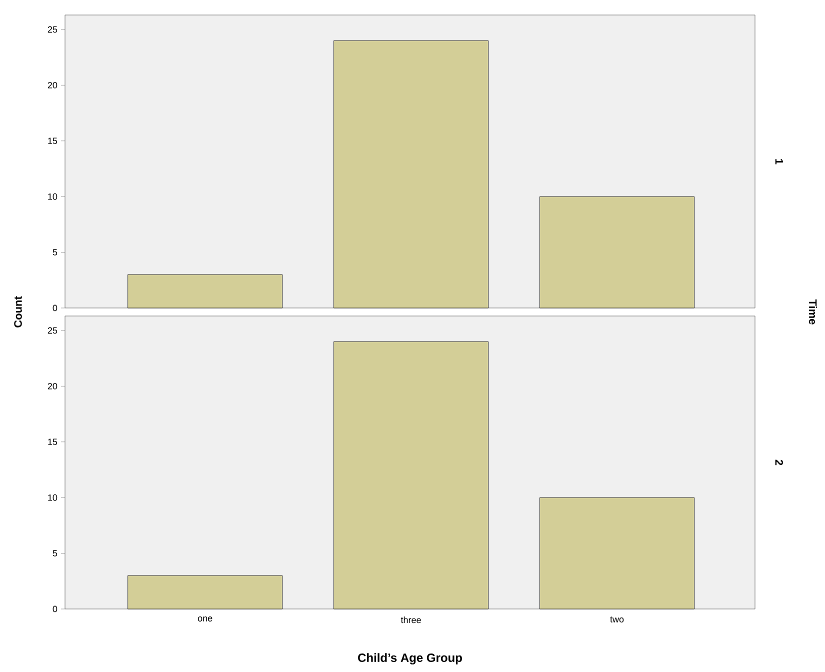 The width and height of the screenshot is (825, 672). What do you see at coordinates (779, 161) in the screenshot?
I see `y2-axis-title: 1` at bounding box center [779, 161].